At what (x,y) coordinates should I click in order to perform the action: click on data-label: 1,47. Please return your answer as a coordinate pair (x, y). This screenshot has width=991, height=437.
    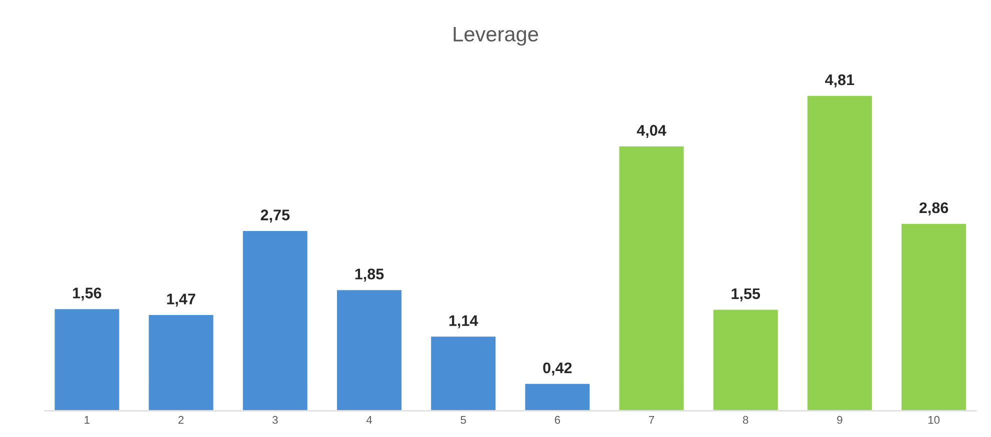
    Looking at the image, I should click on (181, 300).